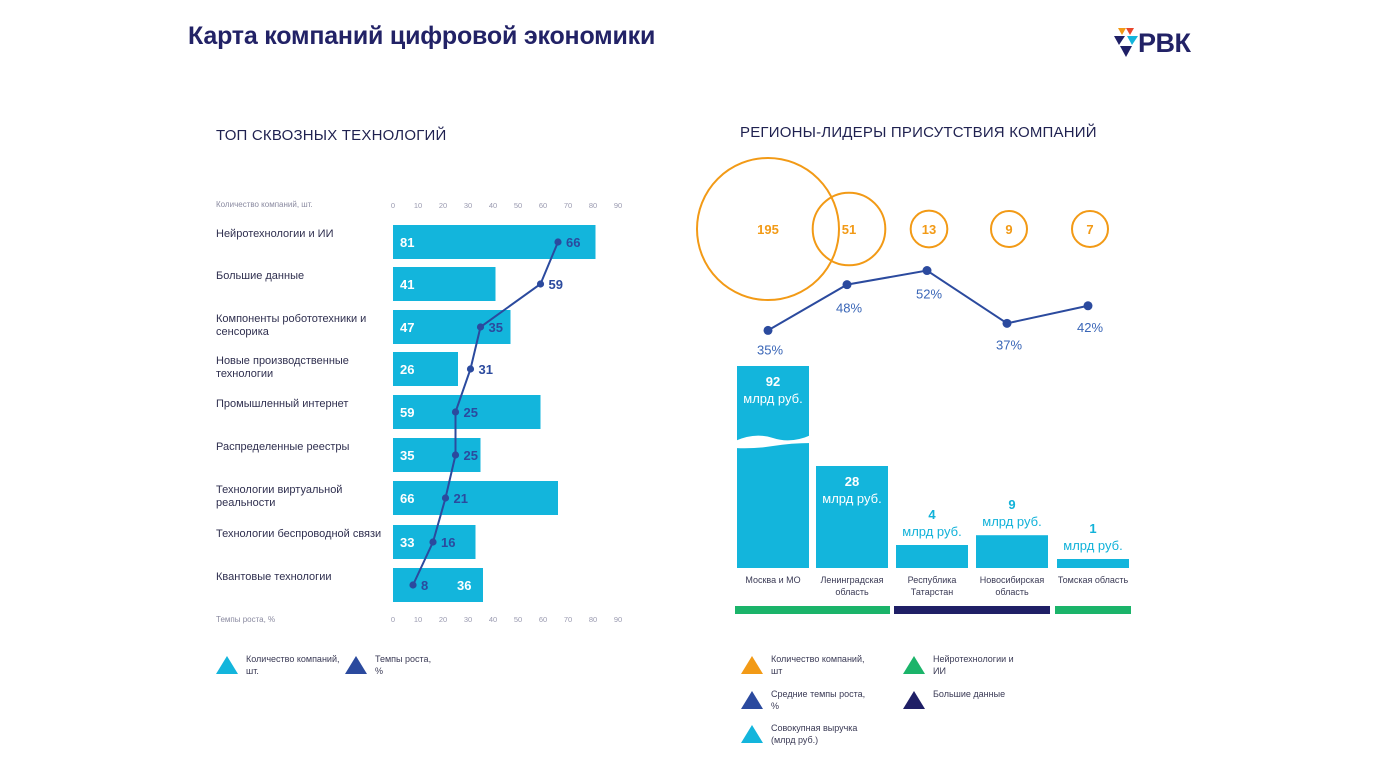 The image size is (1400, 773). Describe the element at coordinates (931, 531) in the screenshot. I see `revenue-unit-2: млрд руб.` at that location.